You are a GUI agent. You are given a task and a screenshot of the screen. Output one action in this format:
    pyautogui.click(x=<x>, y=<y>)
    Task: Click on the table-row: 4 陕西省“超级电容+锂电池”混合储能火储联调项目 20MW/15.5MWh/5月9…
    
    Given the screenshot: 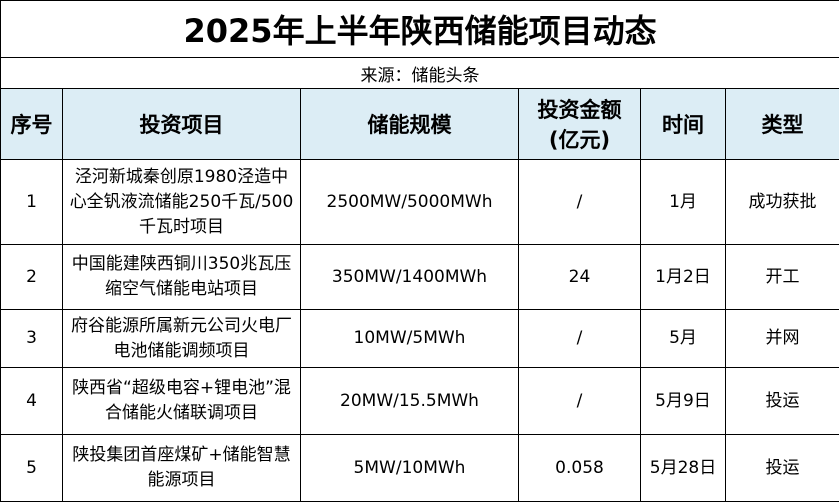 What is the action you would take?
    pyautogui.click(x=419, y=401)
    